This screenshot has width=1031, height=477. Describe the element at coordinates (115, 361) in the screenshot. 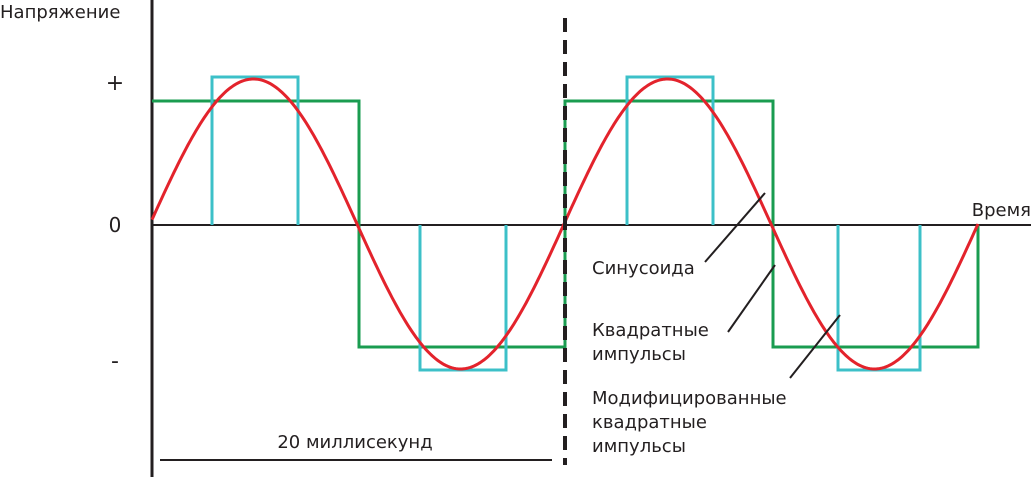

I see `minus-label: -` at that location.